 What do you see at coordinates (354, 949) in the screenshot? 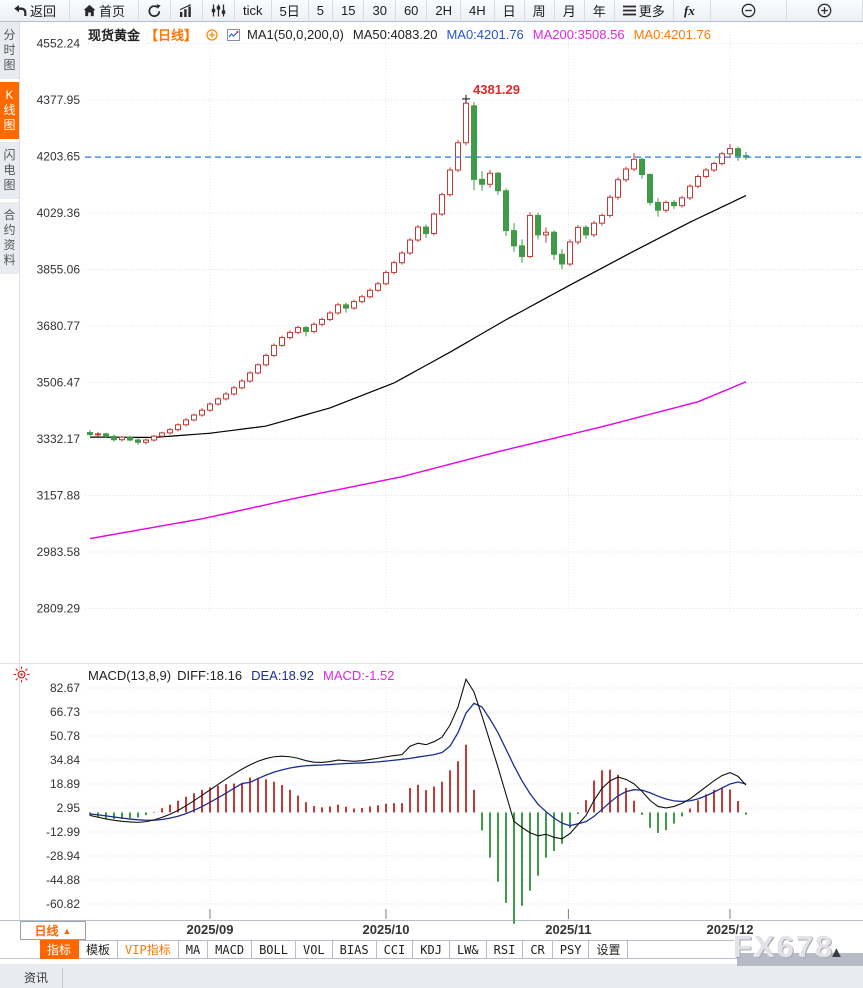
I see `indicator-bias-button: BIAS` at bounding box center [354, 949].